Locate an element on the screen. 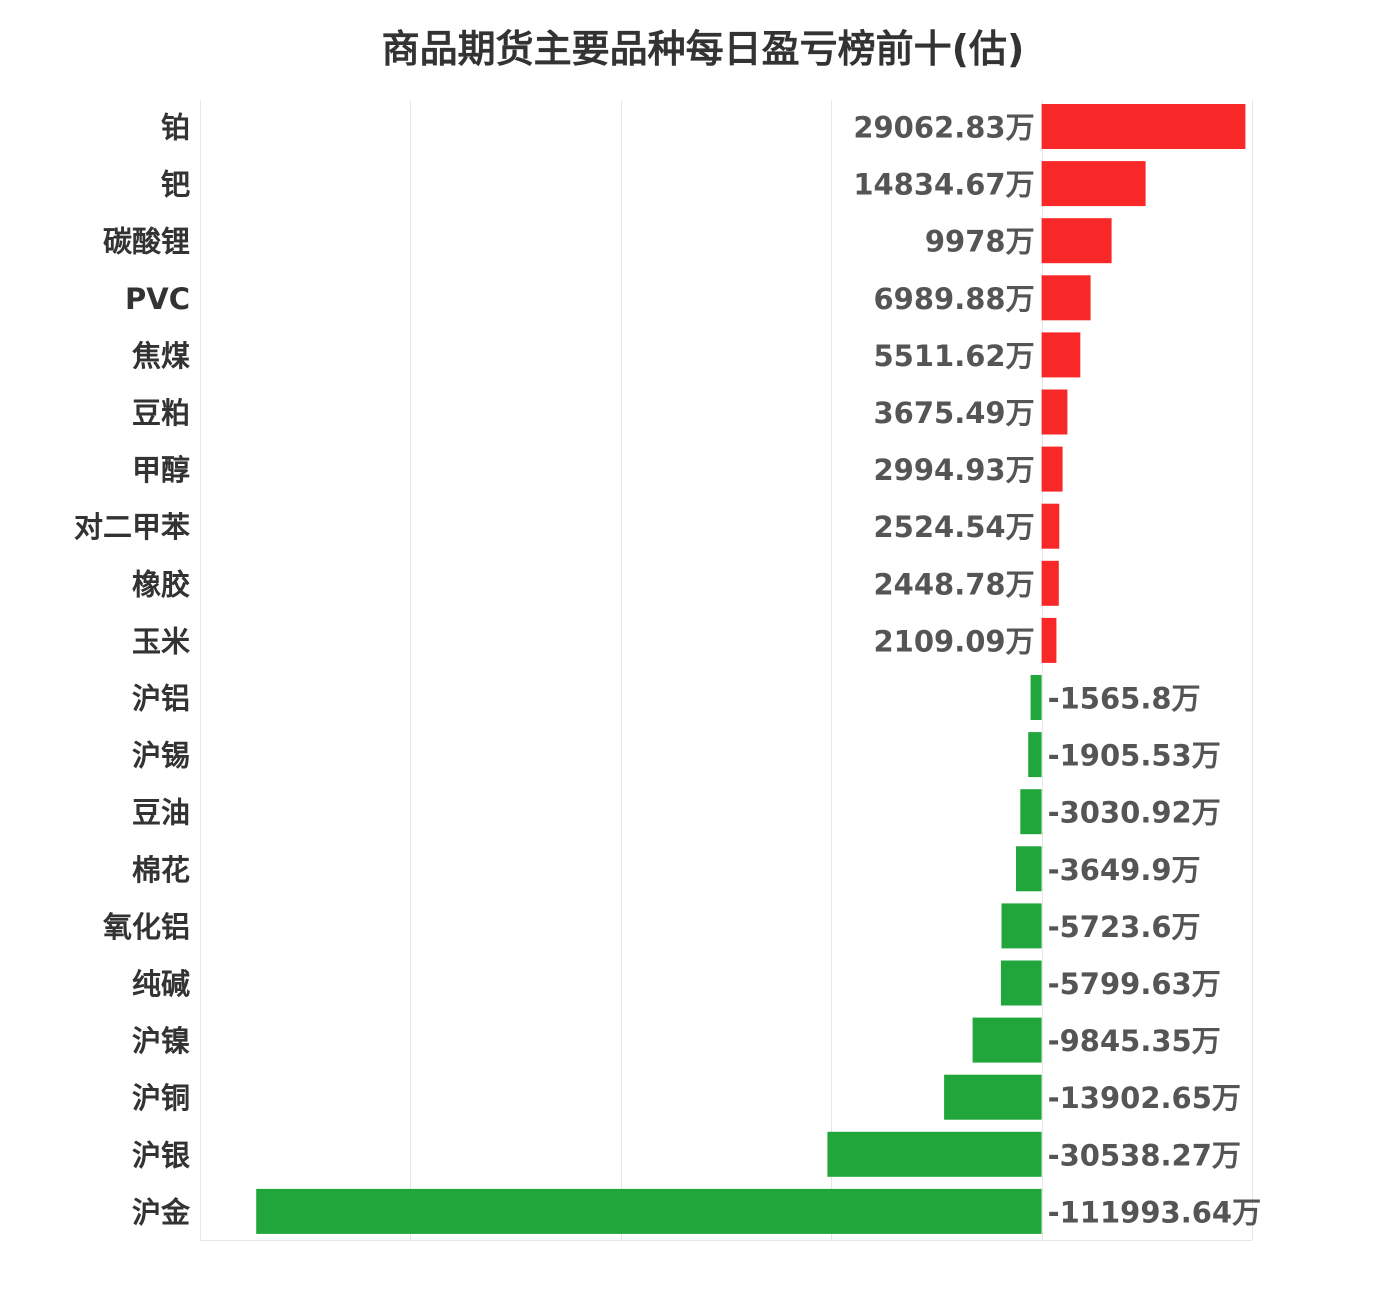 The image size is (1391, 1300). value-label: -3649.9万 is located at coordinates (1124, 870).